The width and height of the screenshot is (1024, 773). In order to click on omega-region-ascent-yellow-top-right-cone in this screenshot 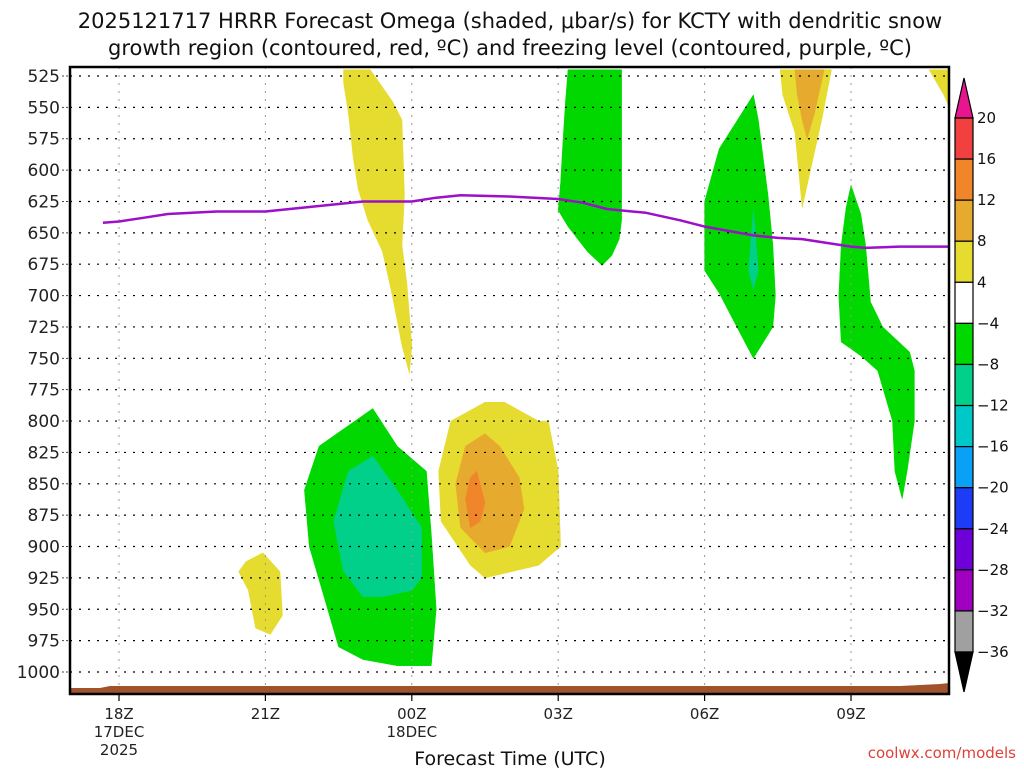, I will do `click(805, 138)`.